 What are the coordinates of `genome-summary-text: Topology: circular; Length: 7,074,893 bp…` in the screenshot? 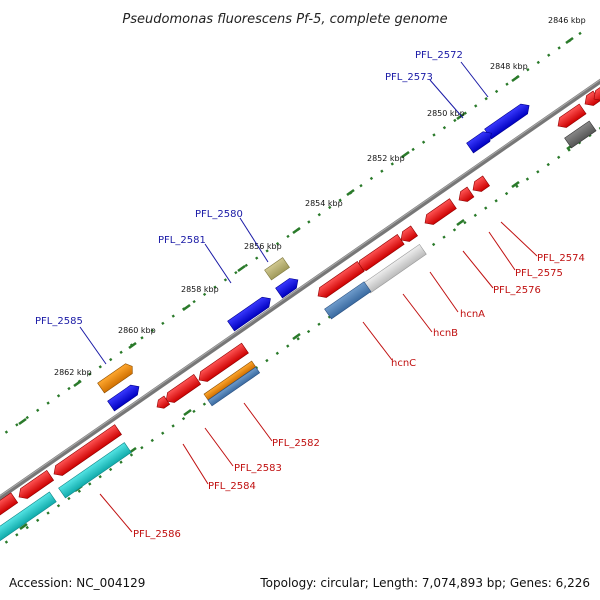 It's located at (424, 583).